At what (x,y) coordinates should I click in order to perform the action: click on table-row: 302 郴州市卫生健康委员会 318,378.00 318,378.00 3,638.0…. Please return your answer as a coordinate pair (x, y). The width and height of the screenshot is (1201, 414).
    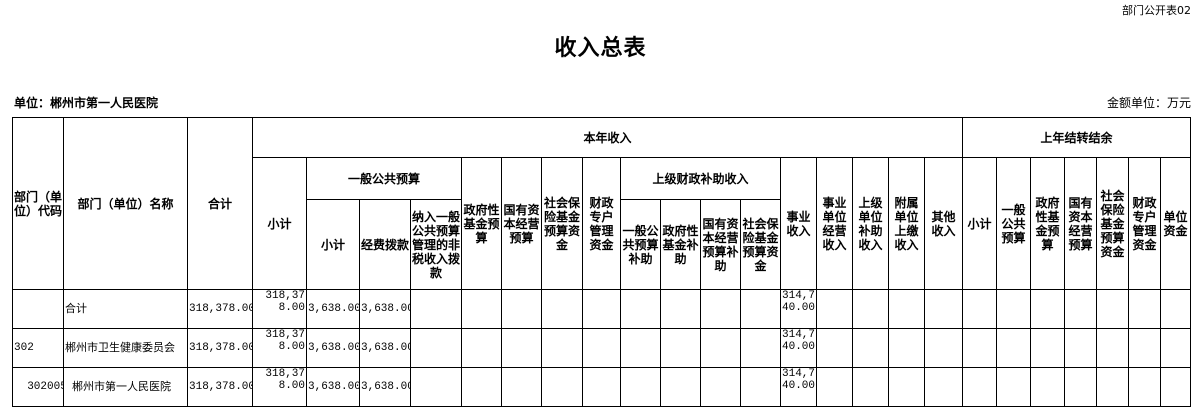
    Looking at the image, I should click on (602, 348).